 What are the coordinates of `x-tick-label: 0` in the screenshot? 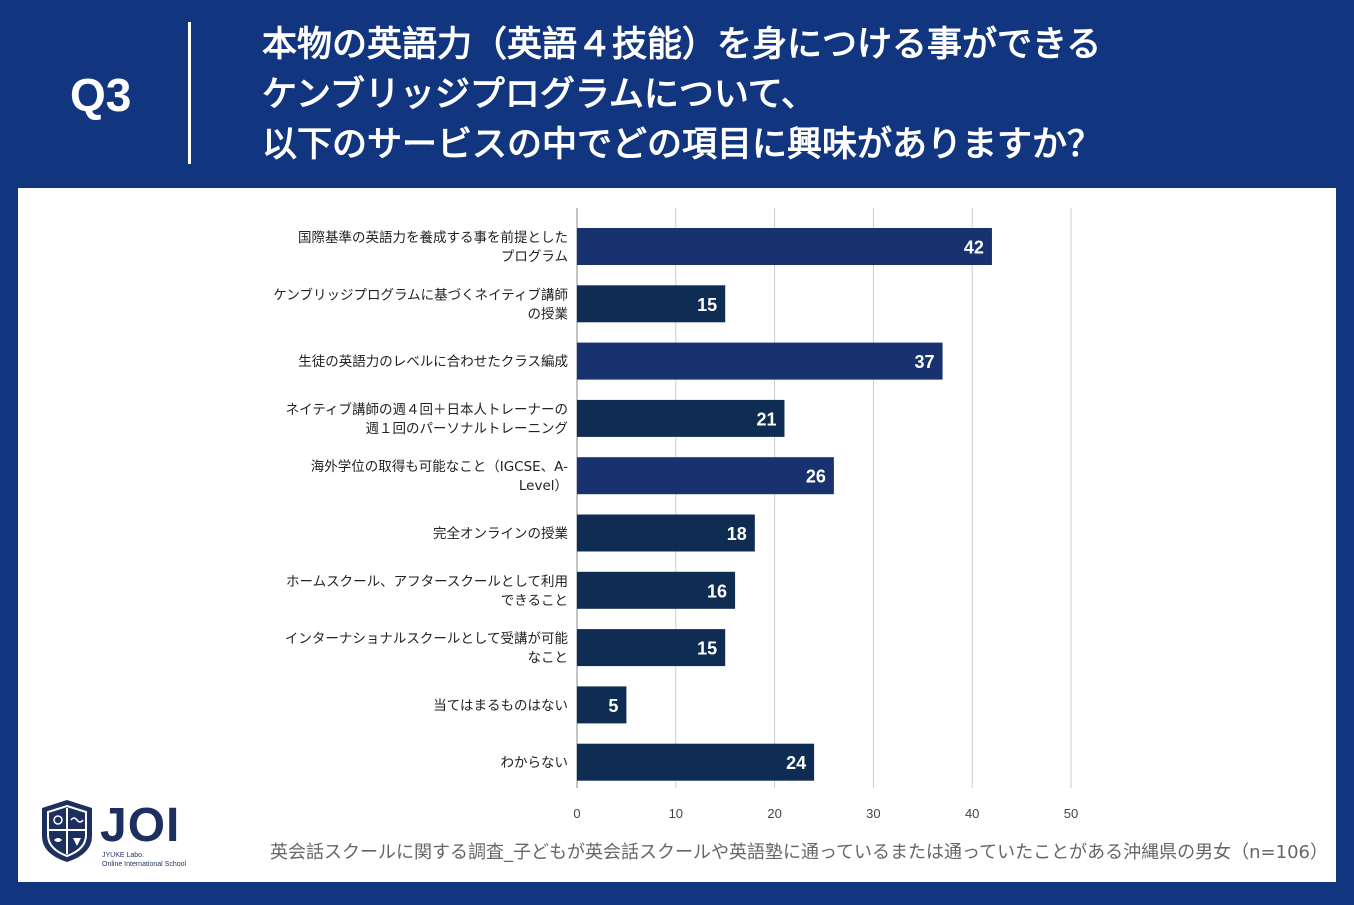 It's located at (576, 813).